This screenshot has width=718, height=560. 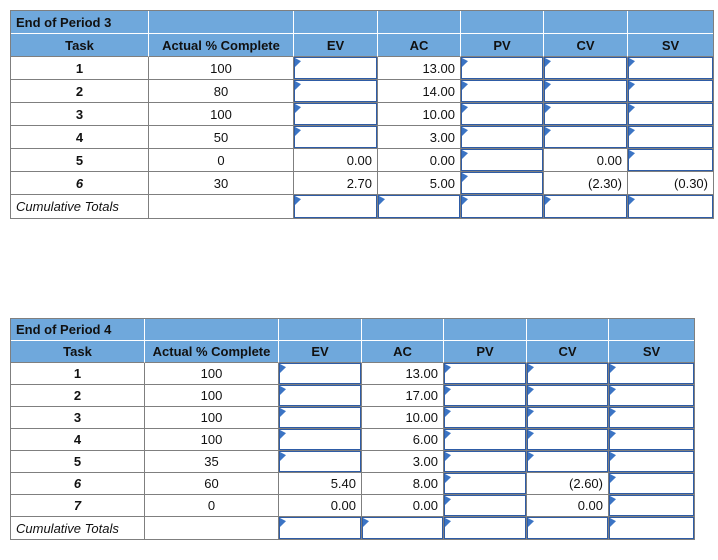 I want to click on cell-task: 5, so click(x=78, y=462).